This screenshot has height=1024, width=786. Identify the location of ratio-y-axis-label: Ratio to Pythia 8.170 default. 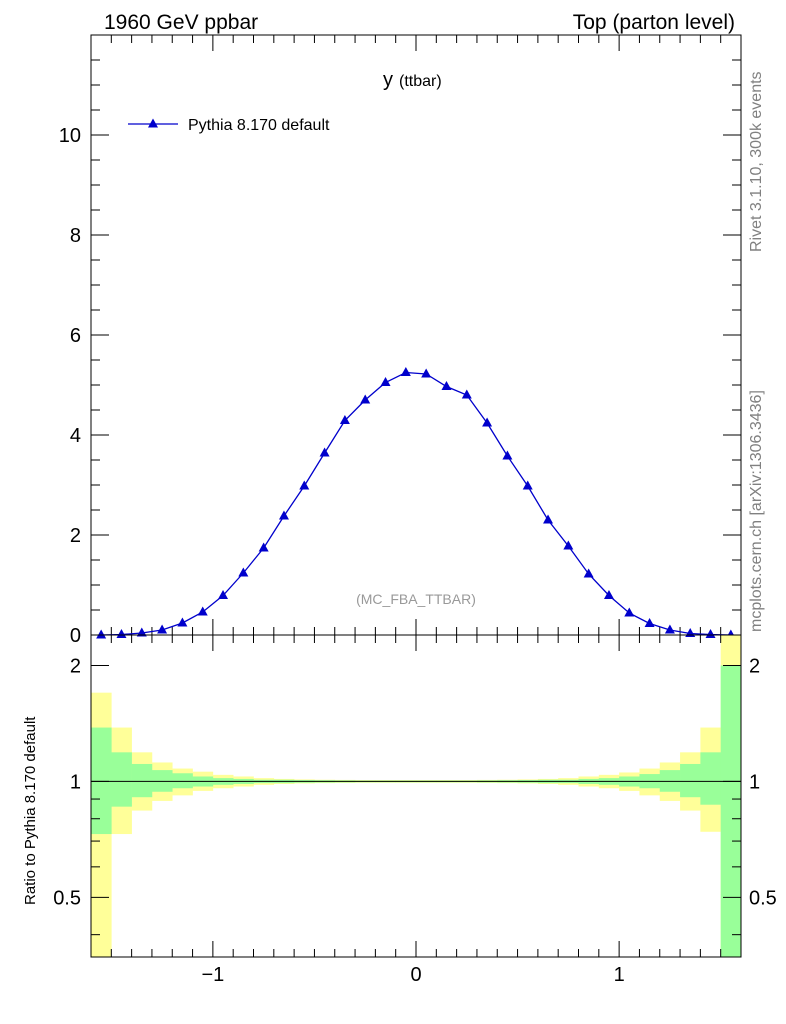
(30, 810).